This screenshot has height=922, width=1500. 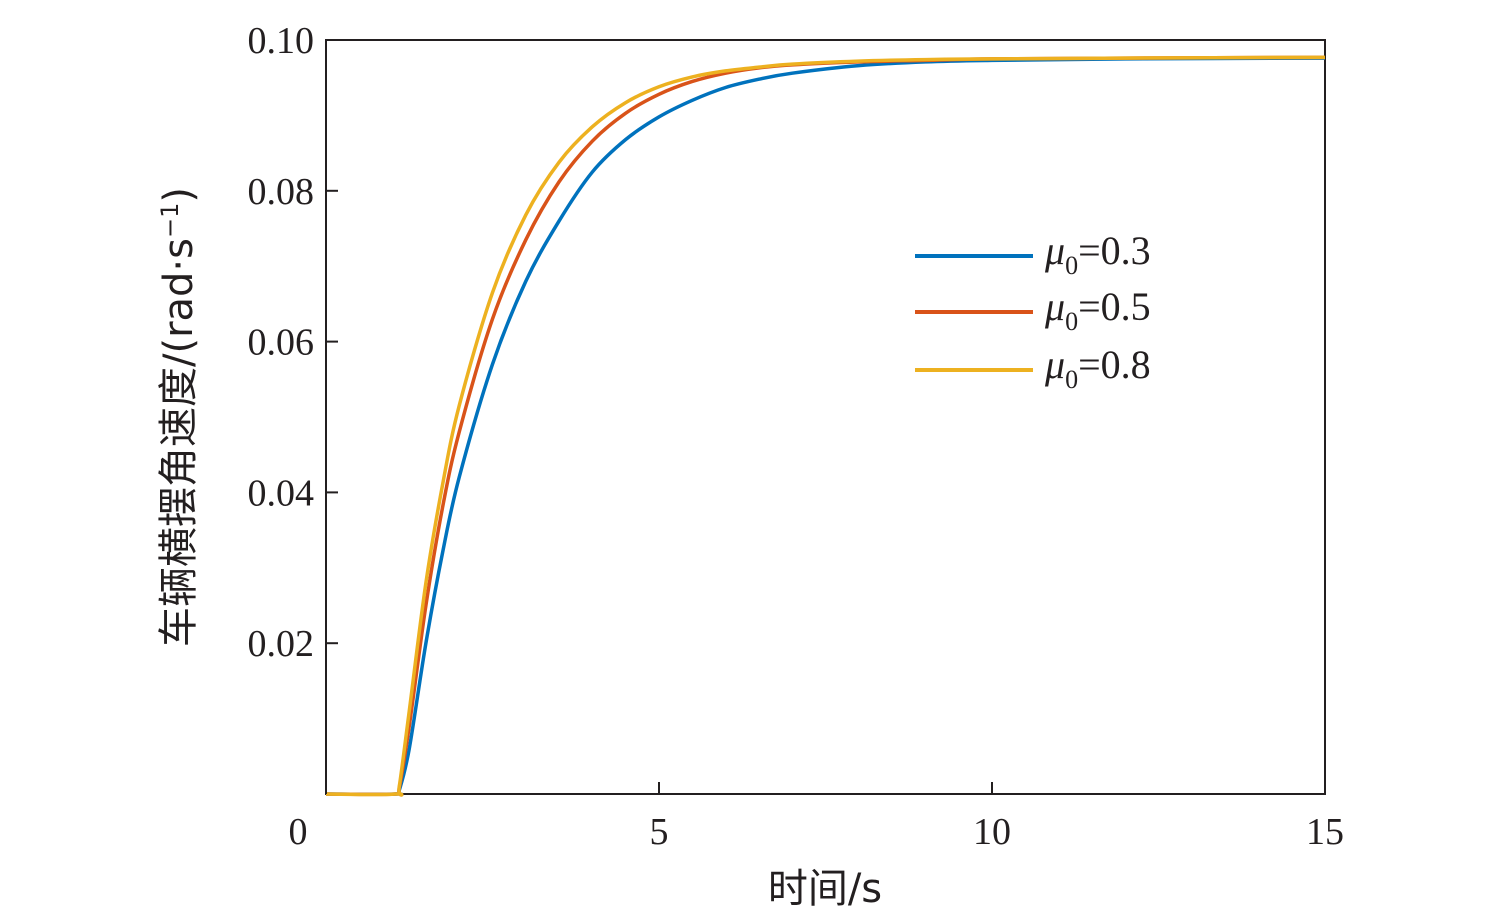 I want to click on y-axis-label: 车辆横摆角速度/(rad·s−1), so click(x=179, y=417).